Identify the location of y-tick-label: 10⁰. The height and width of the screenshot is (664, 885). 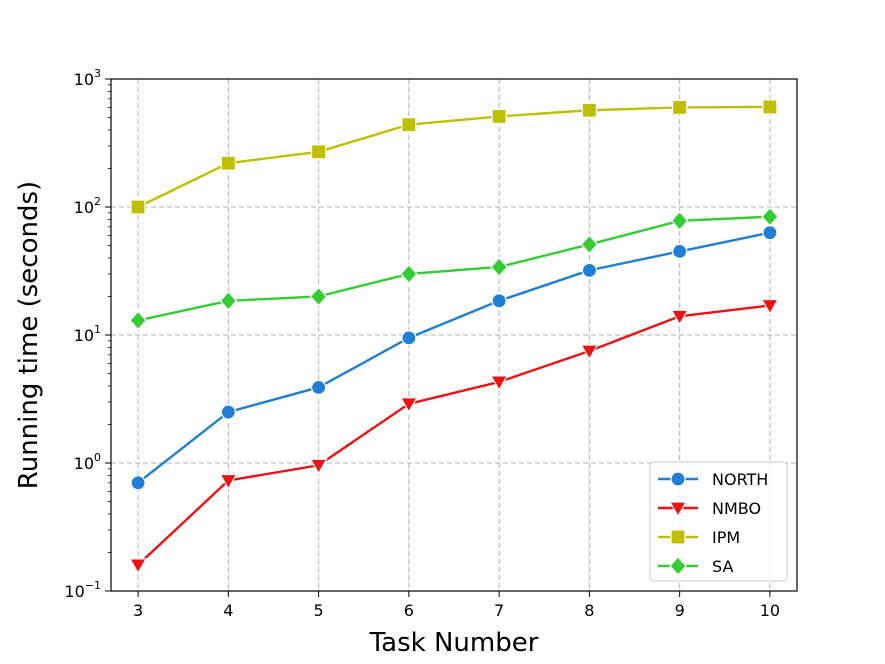
(87, 462).